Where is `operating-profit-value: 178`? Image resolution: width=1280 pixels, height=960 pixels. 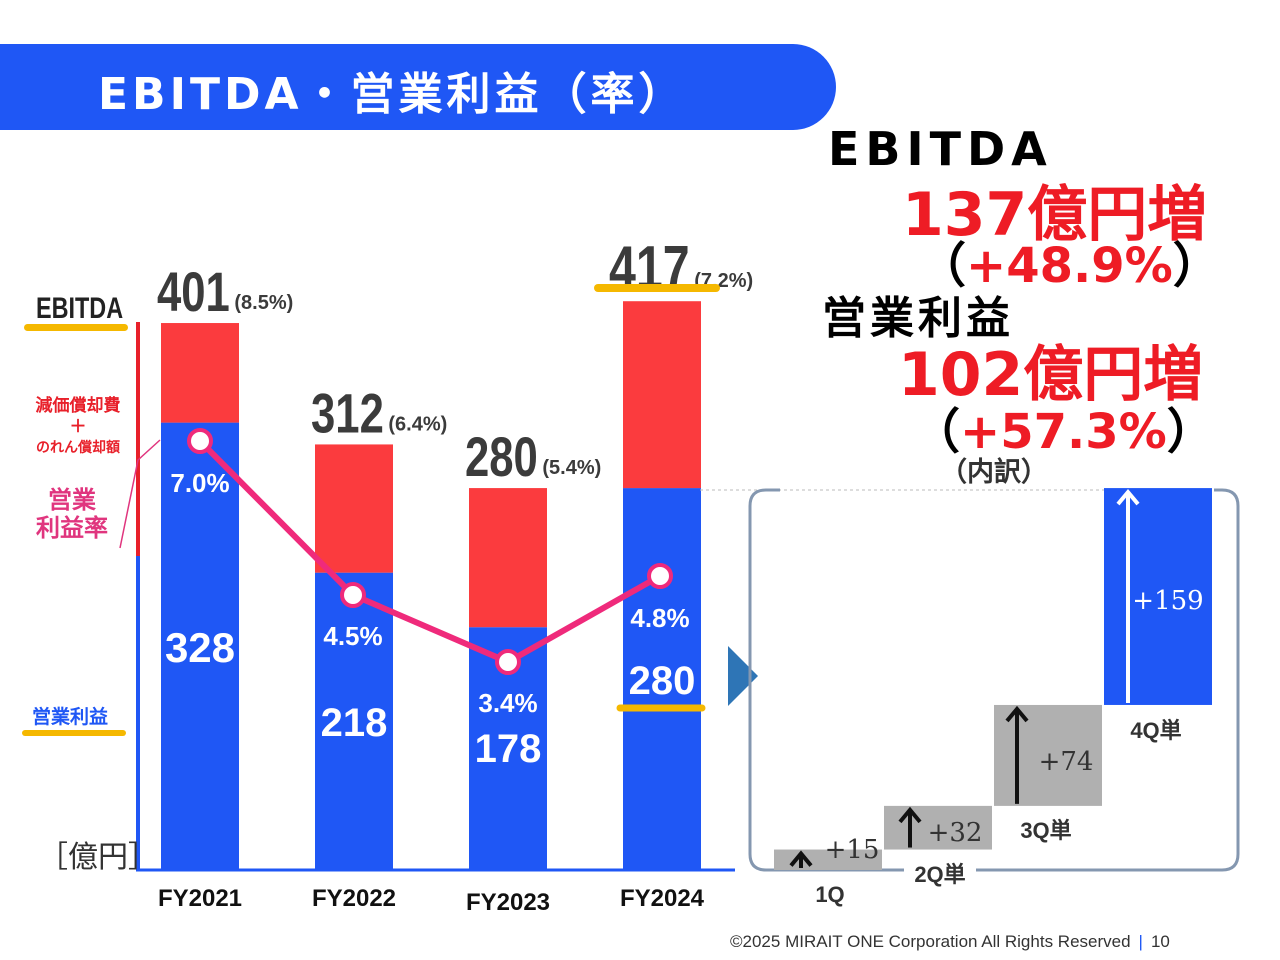
operating-profit-value: 178 is located at coordinates (508, 749).